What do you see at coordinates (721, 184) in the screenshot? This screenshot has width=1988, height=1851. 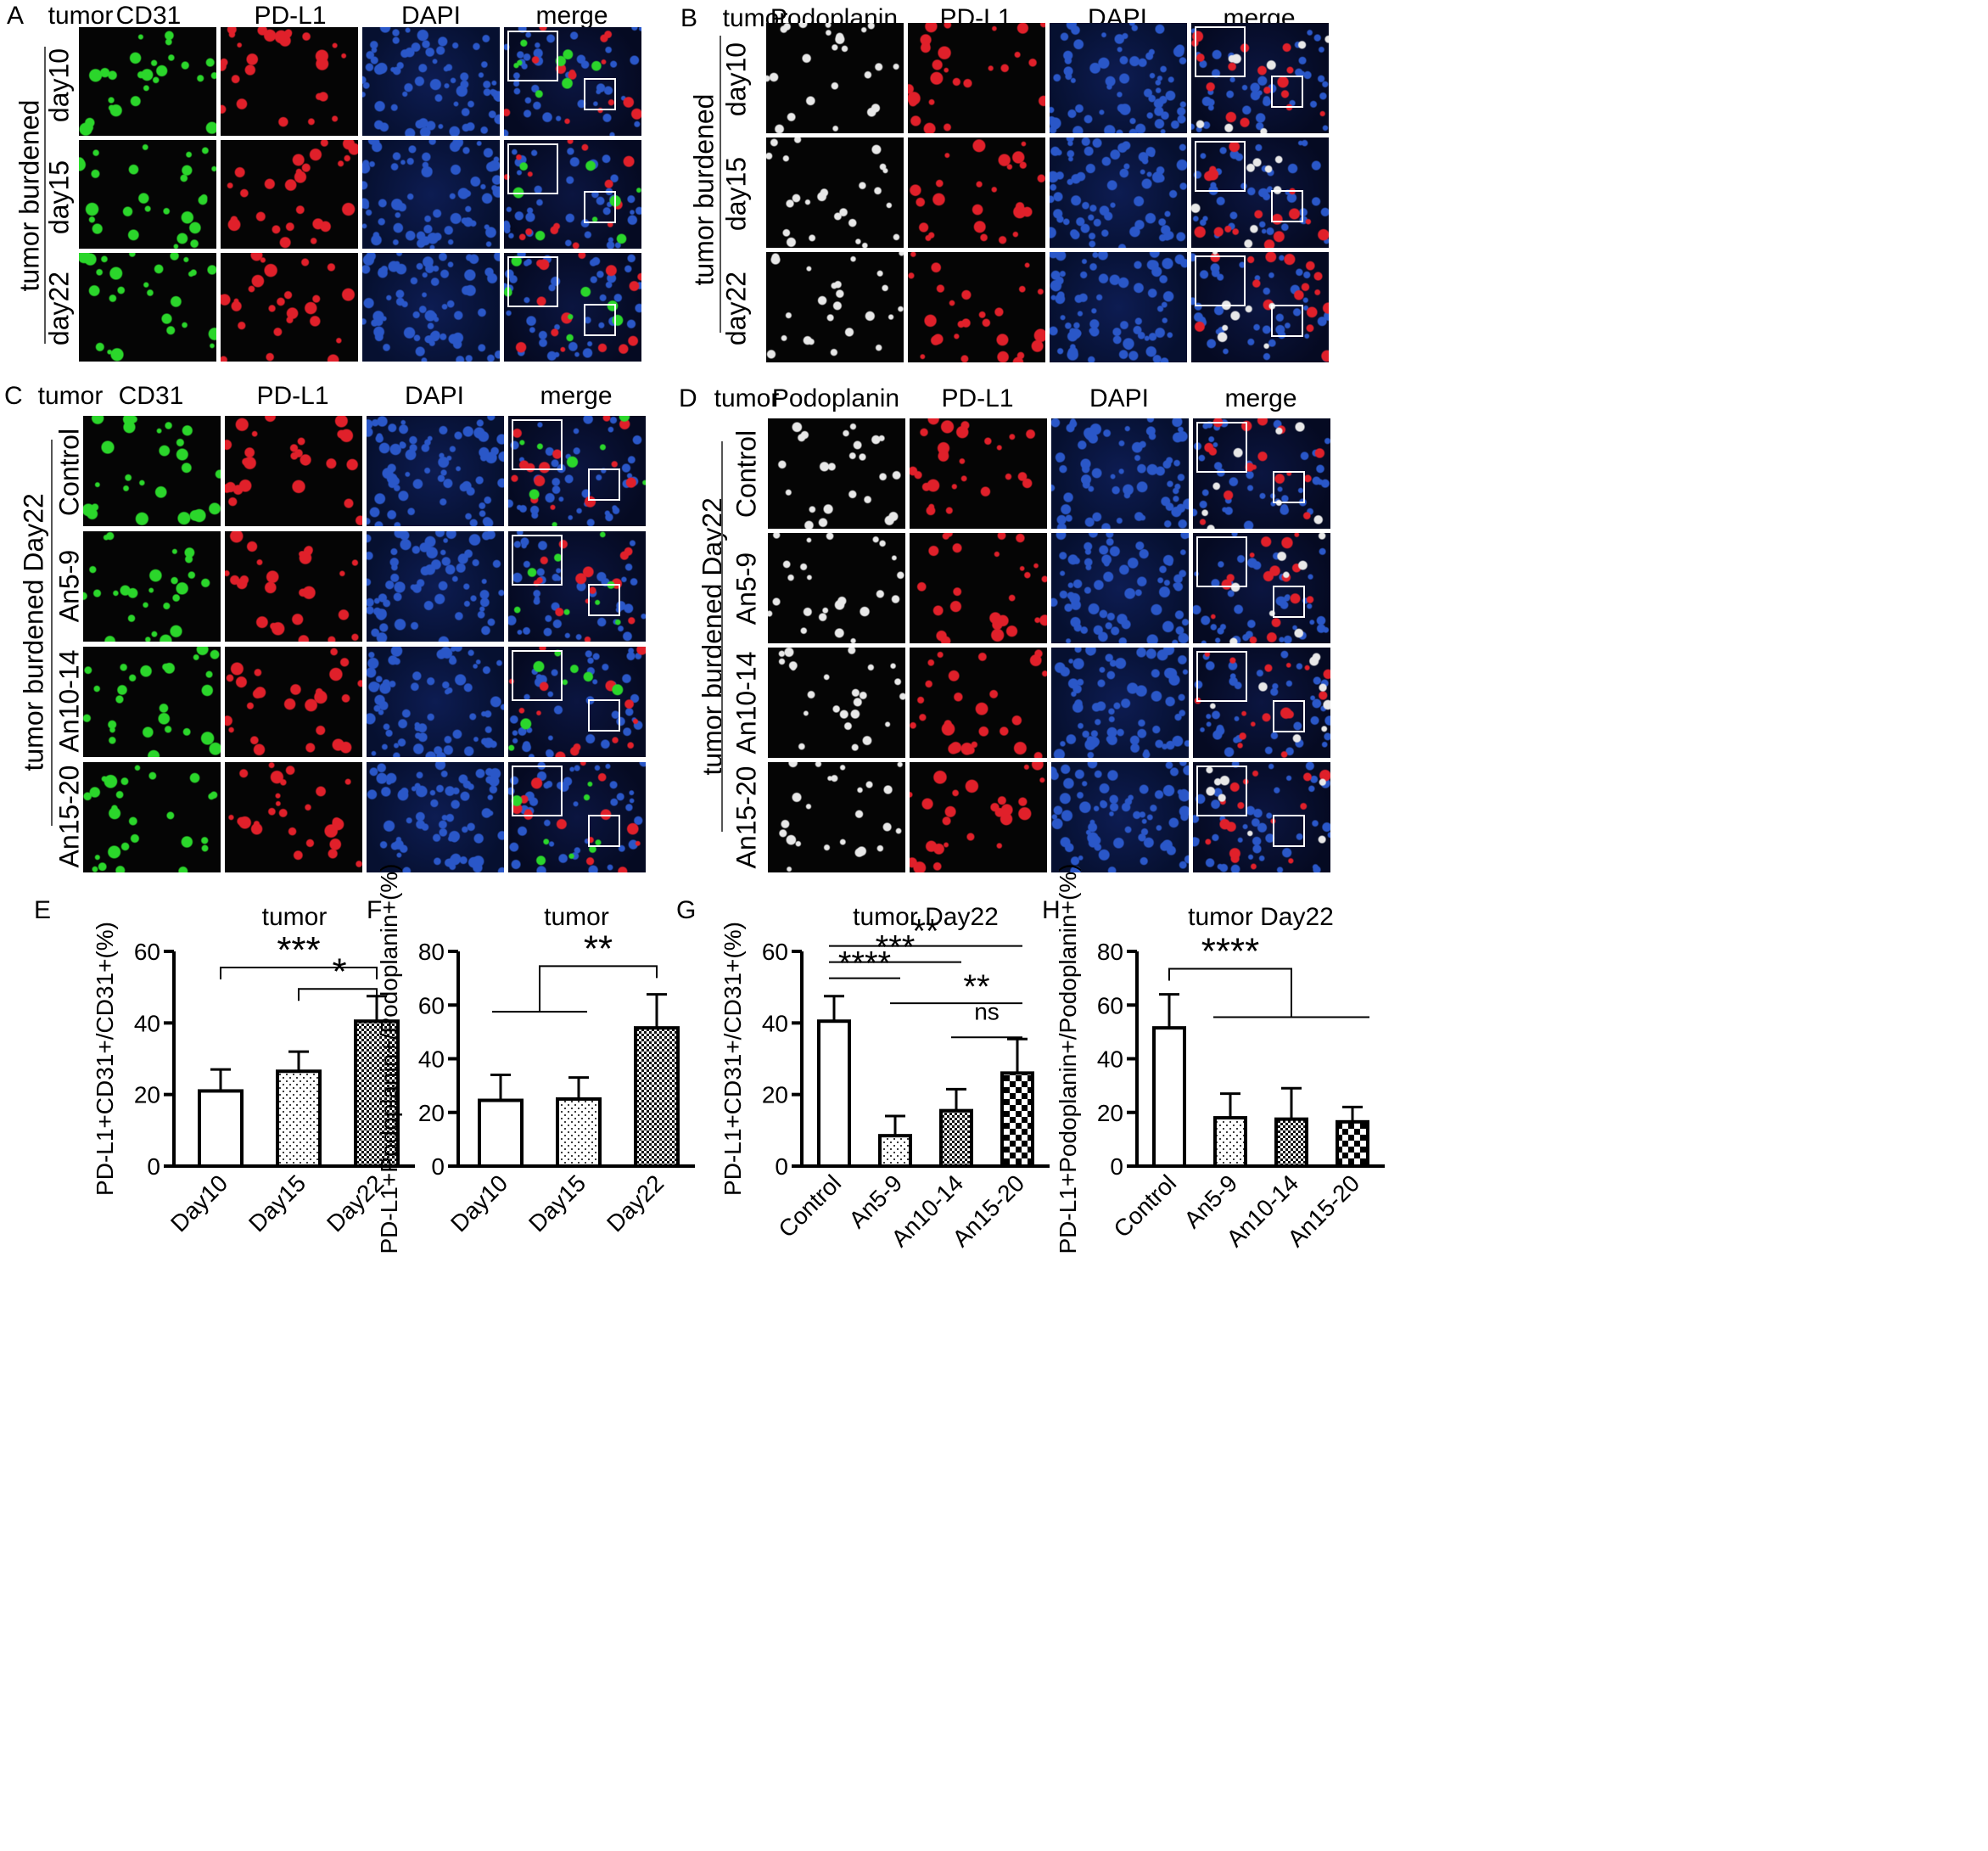 I see `panel-b-group-bracket` at bounding box center [721, 184].